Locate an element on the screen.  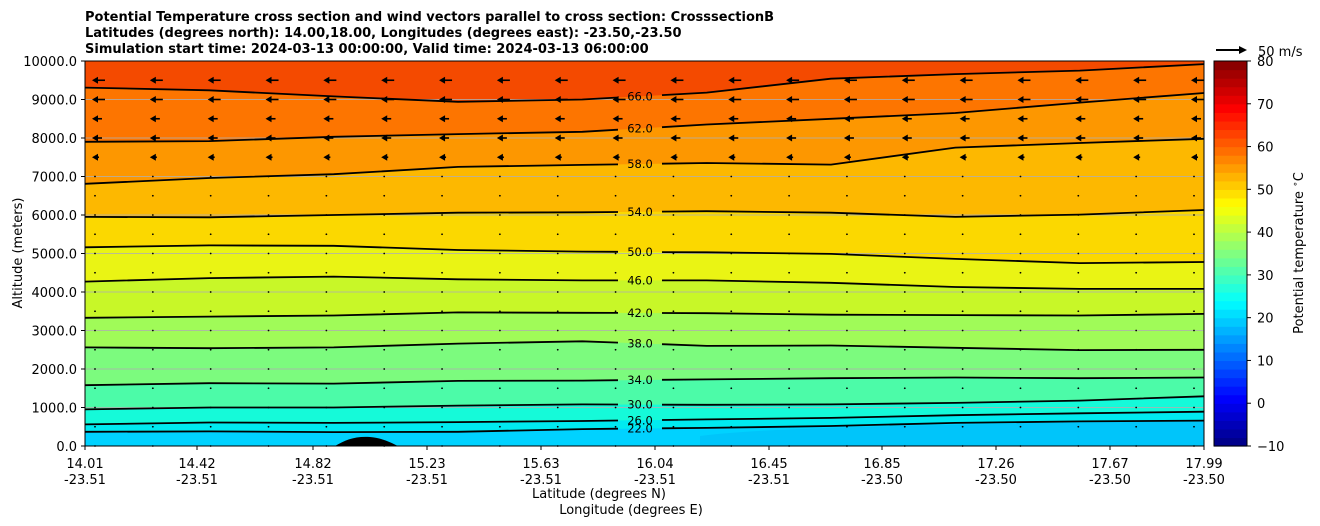
contour-label-46: 46.0 is located at coordinates (640, 280).